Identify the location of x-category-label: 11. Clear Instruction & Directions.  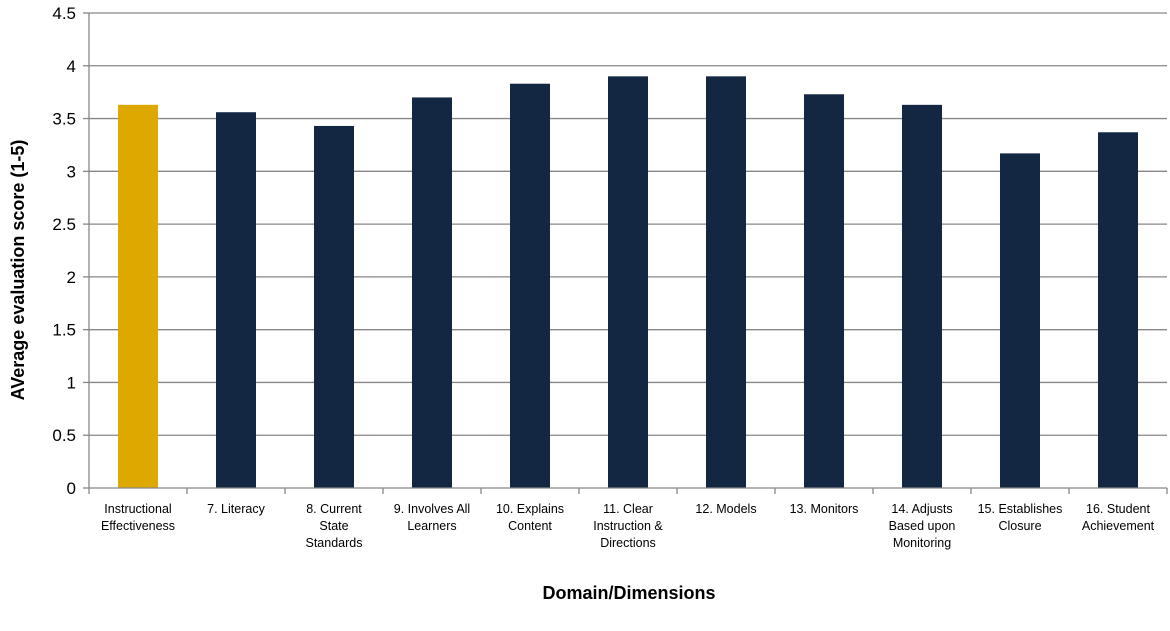
(628, 526).